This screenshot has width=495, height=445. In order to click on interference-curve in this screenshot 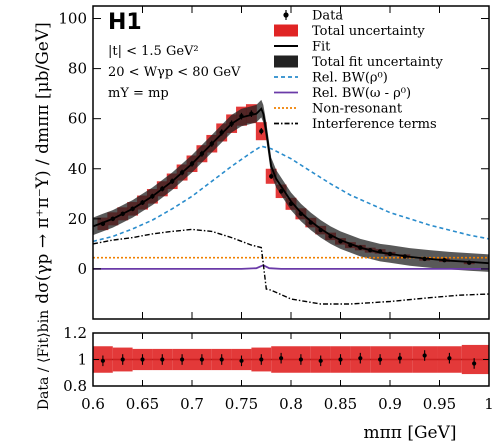, I will do `click(291, 266)`.